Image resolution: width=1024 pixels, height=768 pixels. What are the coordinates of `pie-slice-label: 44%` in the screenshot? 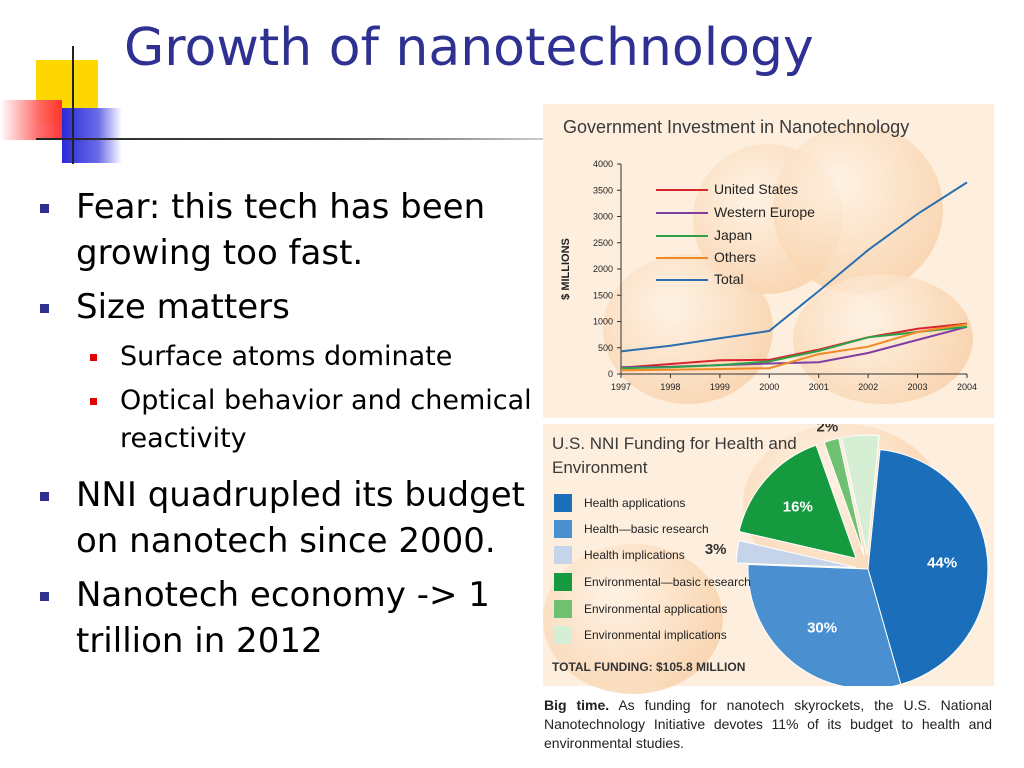 It's located at (942, 562).